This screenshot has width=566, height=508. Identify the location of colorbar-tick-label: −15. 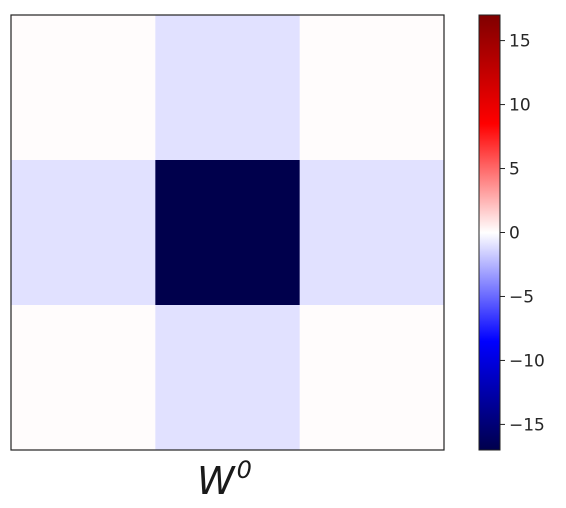
(527, 425).